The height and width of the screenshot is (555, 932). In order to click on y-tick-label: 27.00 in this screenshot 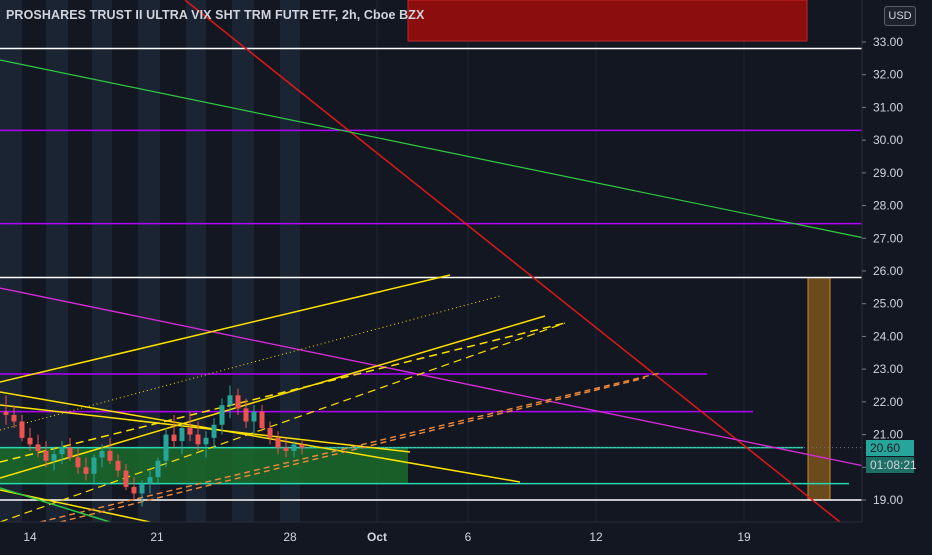, I will do `click(888, 238)`.